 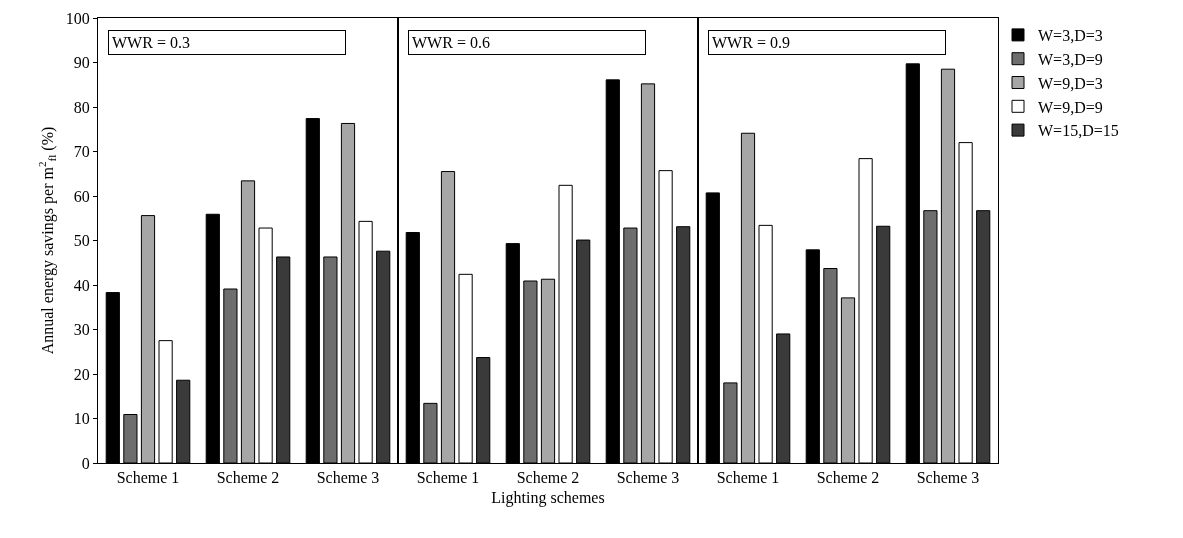 I want to click on legend-label: W=9,D=9, so click(x=1070, y=107).